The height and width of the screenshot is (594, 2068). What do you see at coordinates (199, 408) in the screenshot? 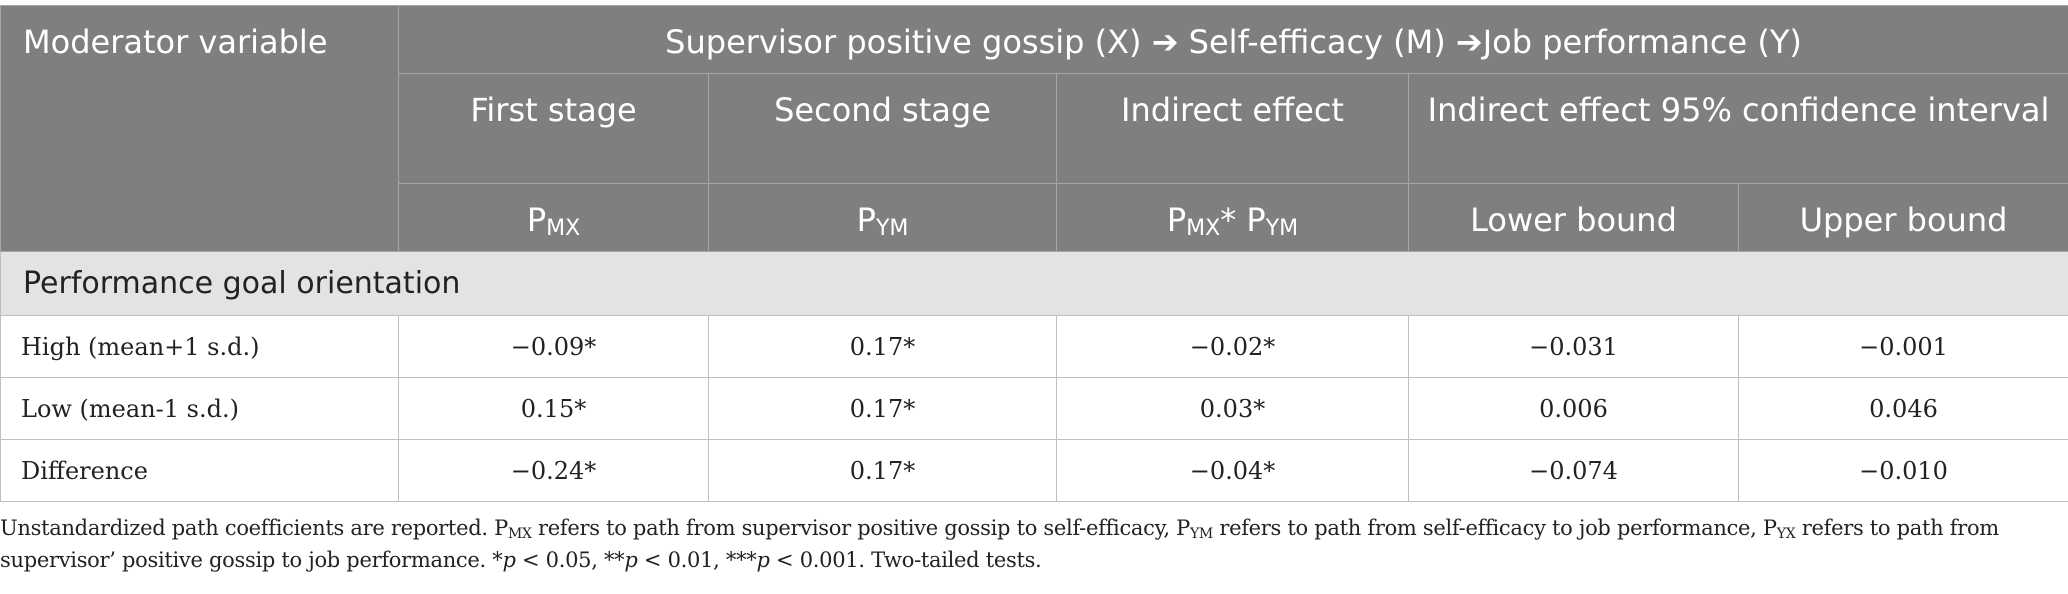
I see `row-label: Low (mean-1 s.d.)` at bounding box center [199, 408].